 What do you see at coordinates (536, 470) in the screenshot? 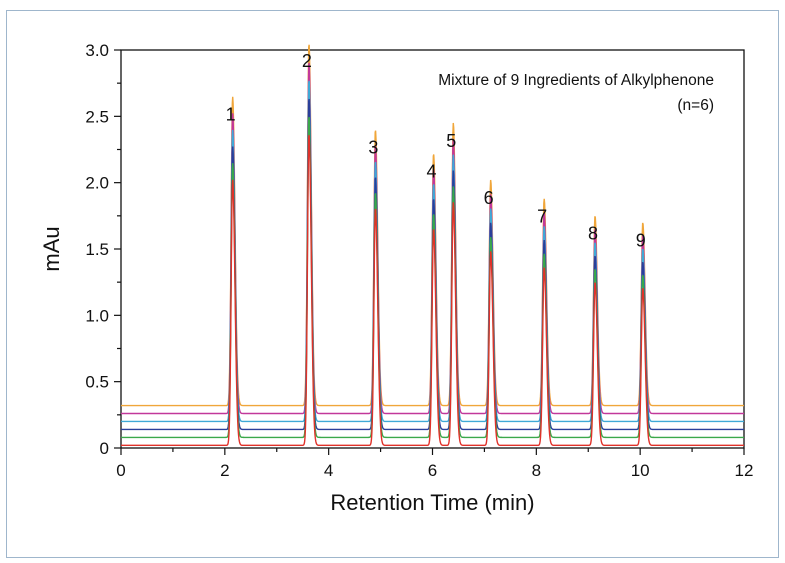
I see `x-tick-label: 8` at bounding box center [536, 470].